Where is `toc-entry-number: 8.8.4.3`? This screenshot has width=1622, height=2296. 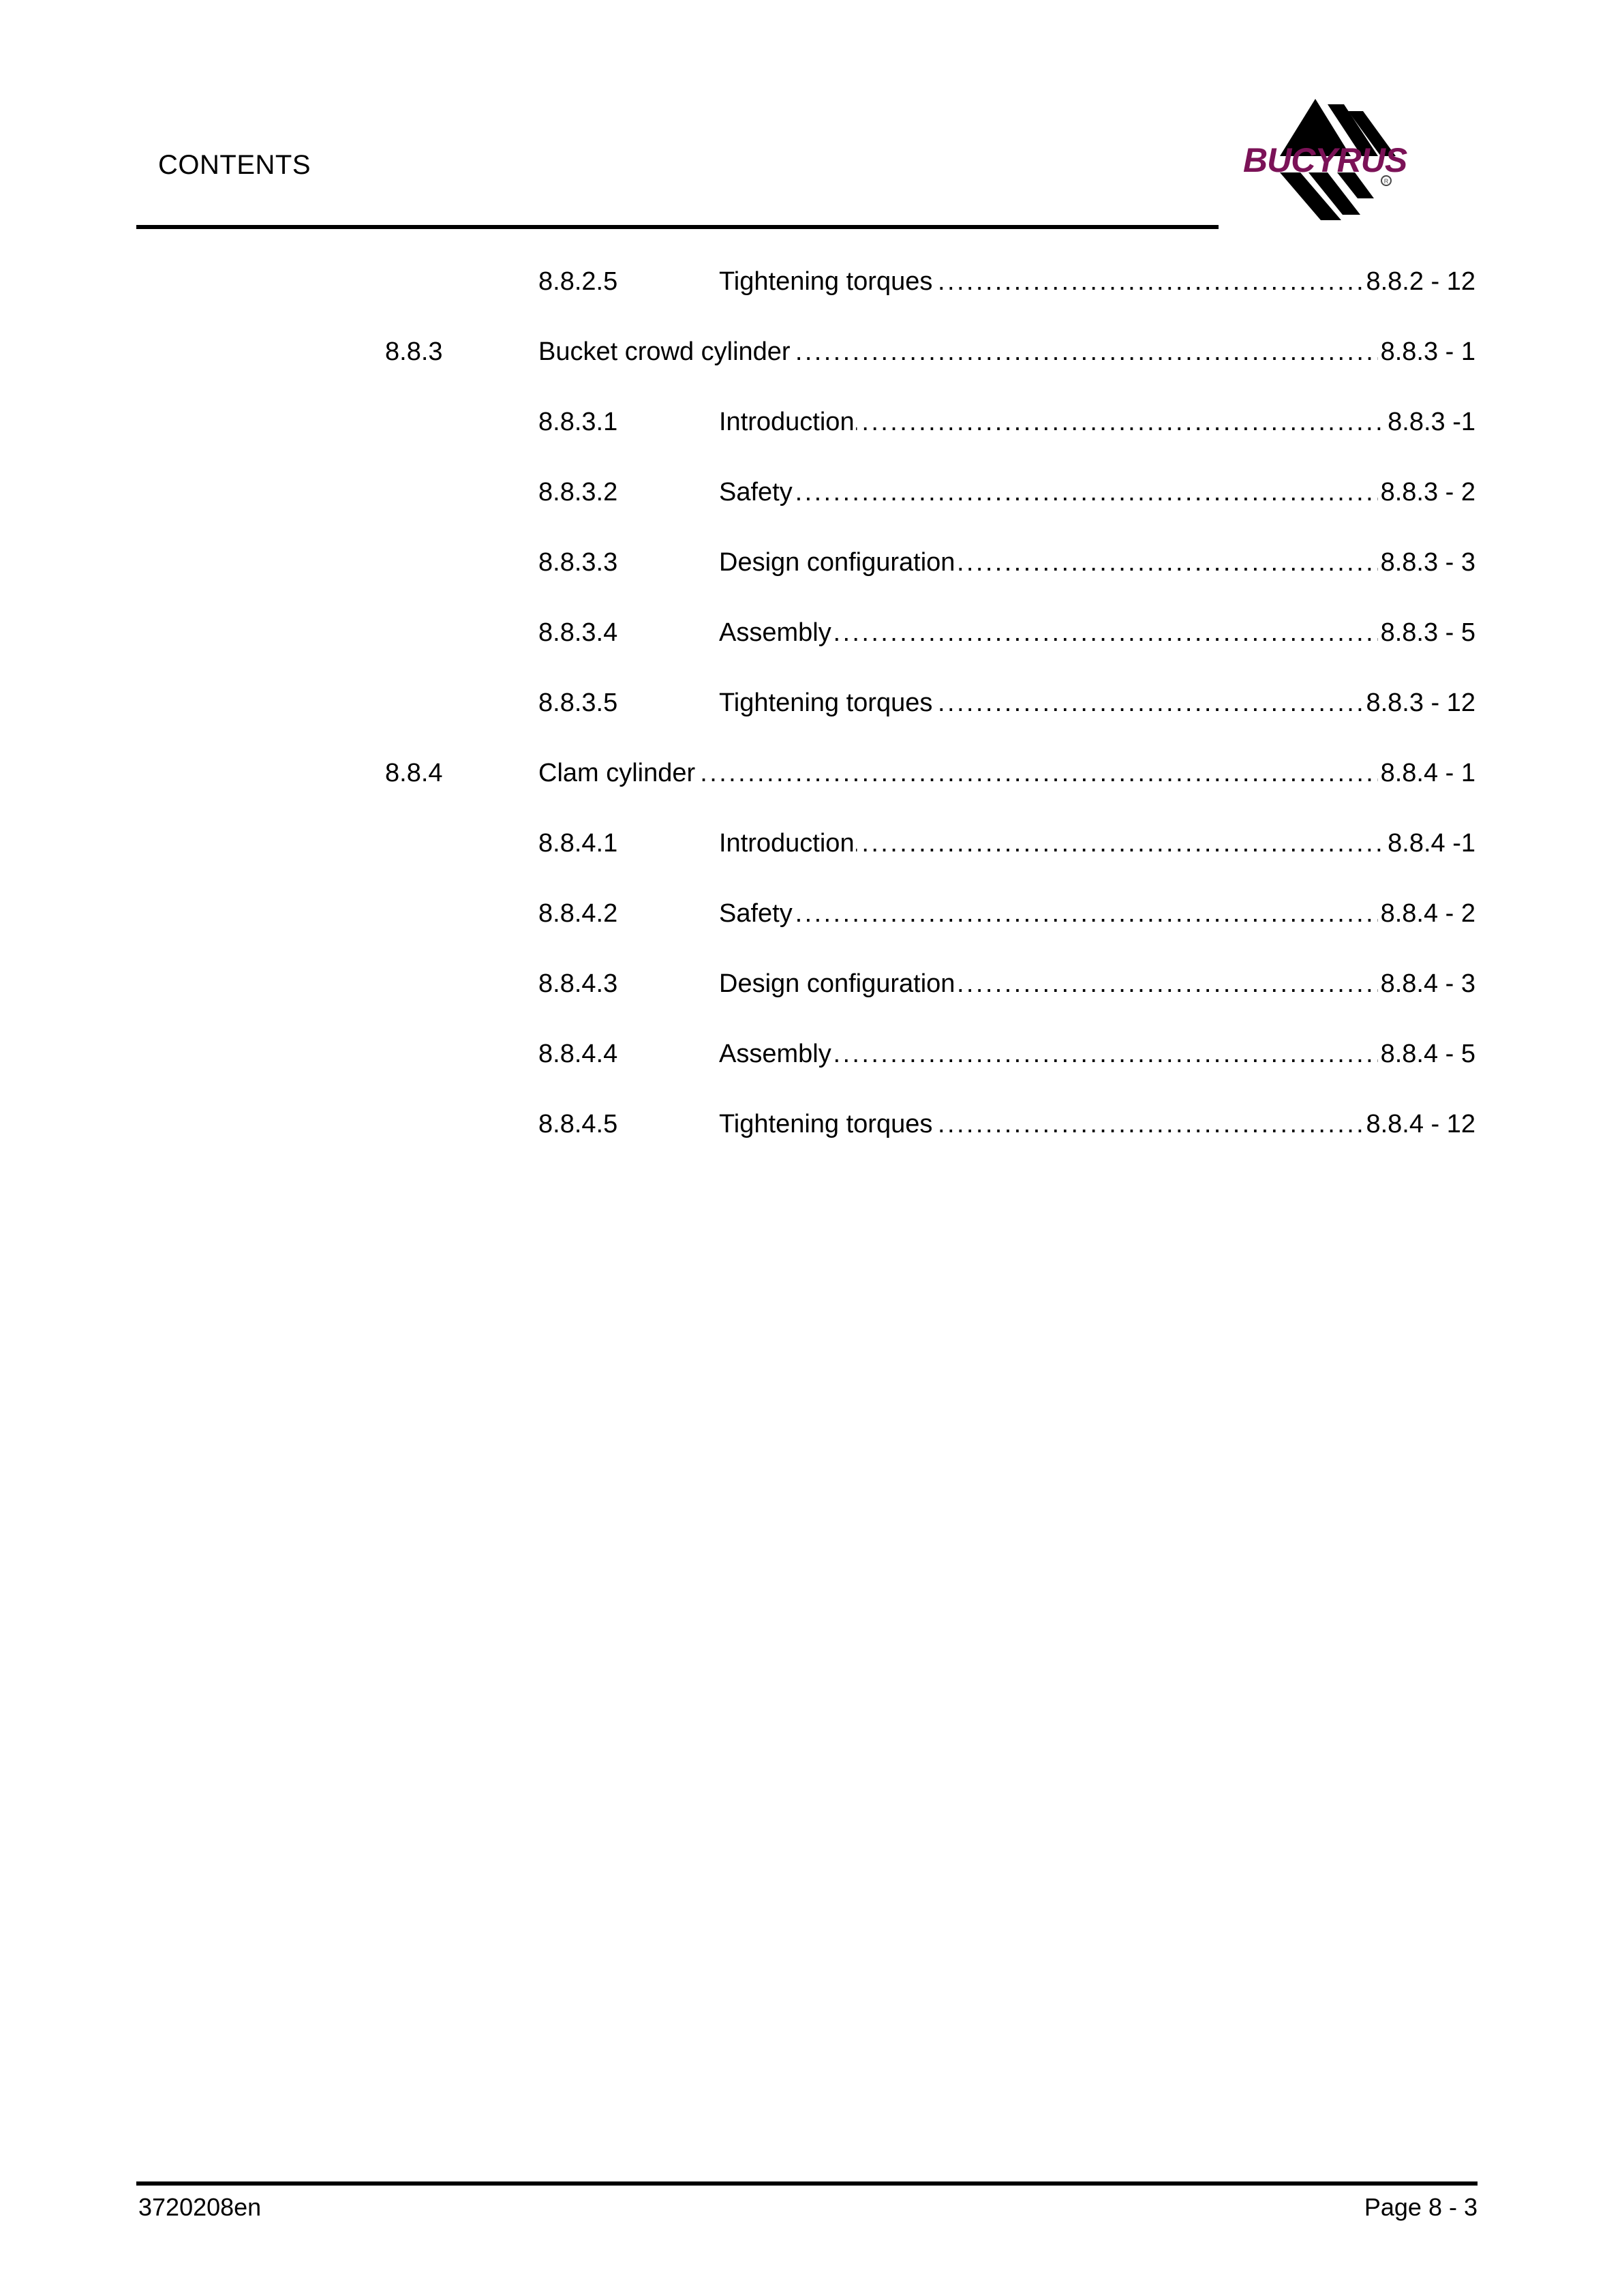 toc-entry-number: 8.8.4.3 is located at coordinates (578, 984).